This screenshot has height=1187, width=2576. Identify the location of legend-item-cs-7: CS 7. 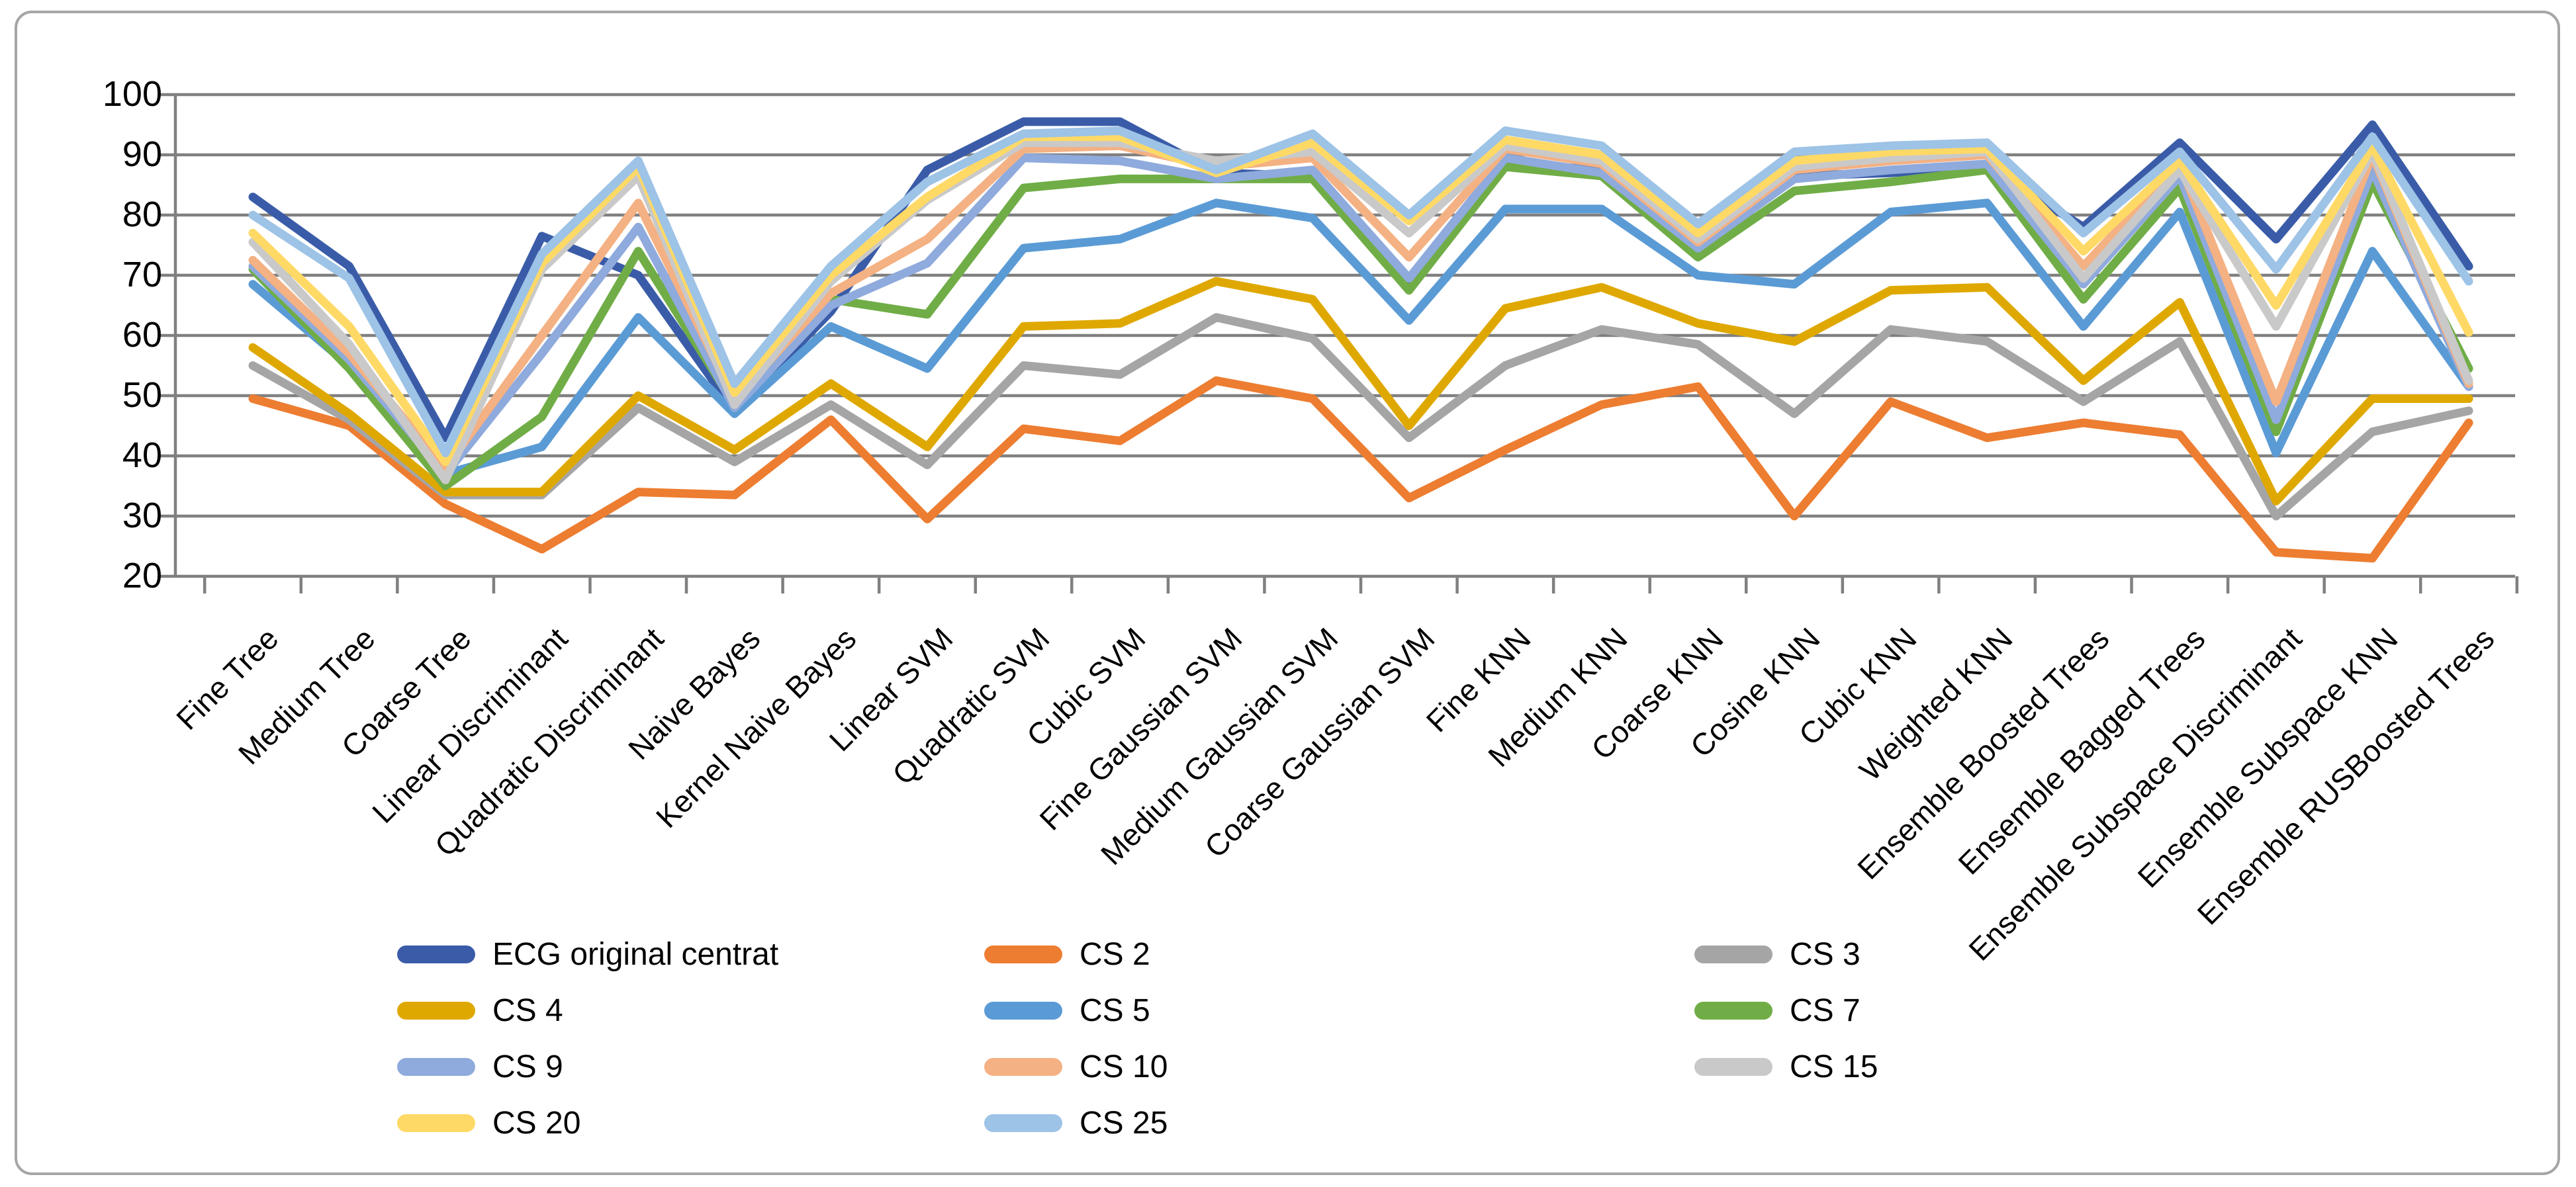
(1777, 1010).